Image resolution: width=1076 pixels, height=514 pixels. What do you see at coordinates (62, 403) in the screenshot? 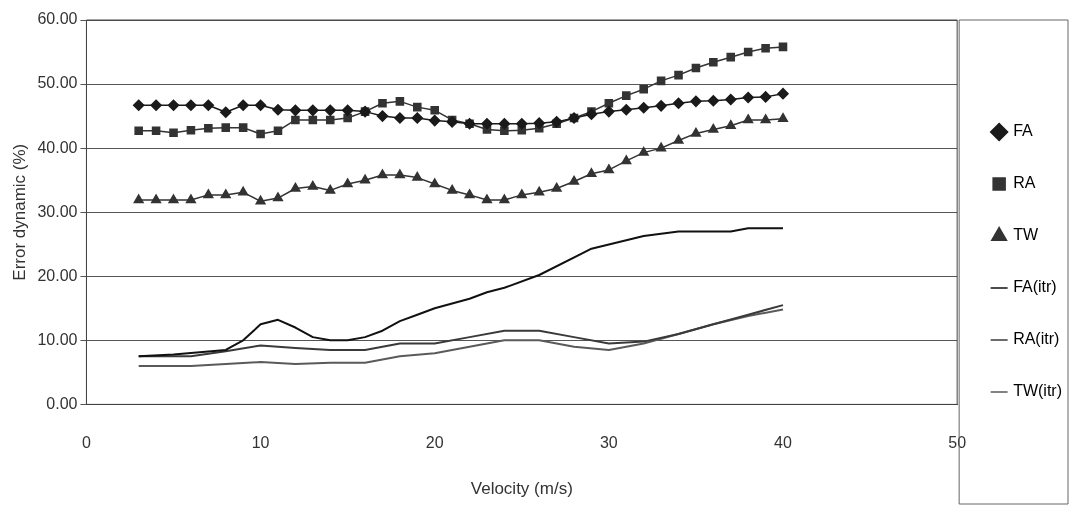
I see `y-tick-label: 0.00` at bounding box center [62, 403].